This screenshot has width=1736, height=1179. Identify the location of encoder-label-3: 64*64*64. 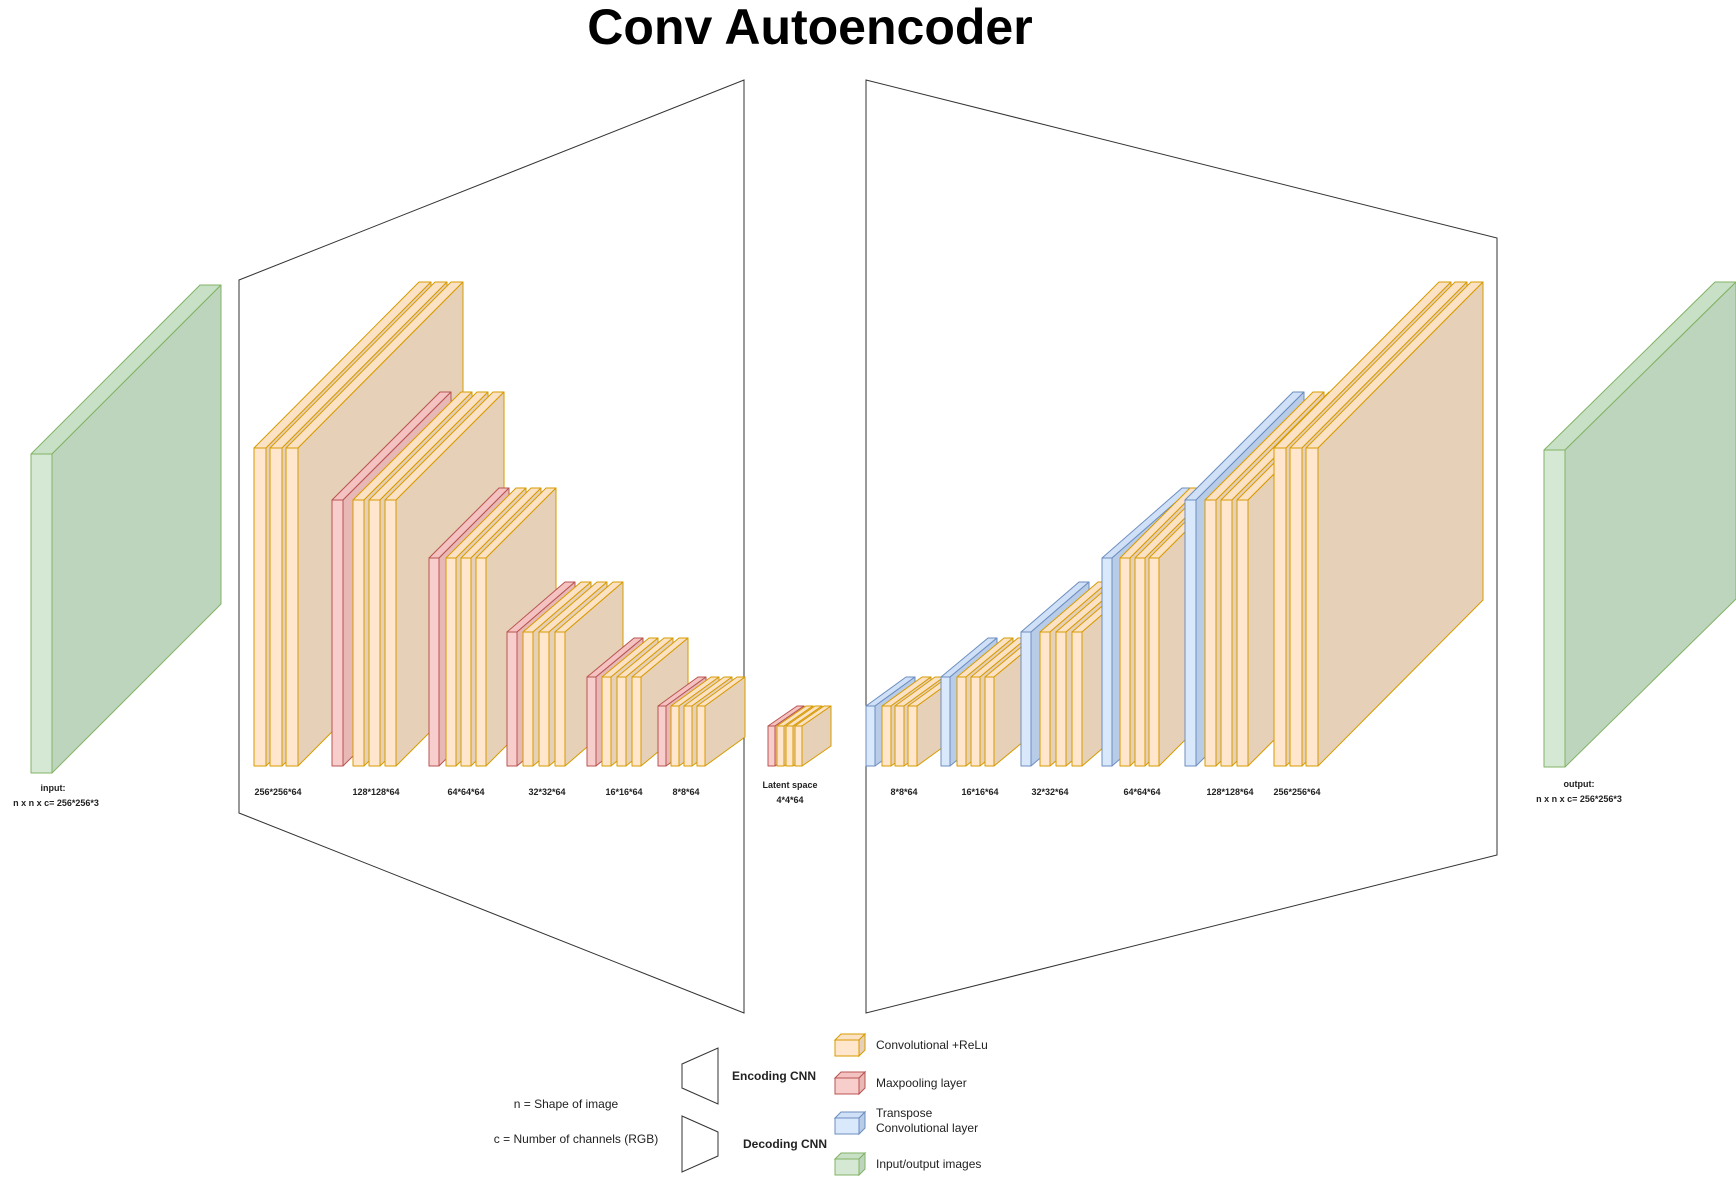
(465, 792).